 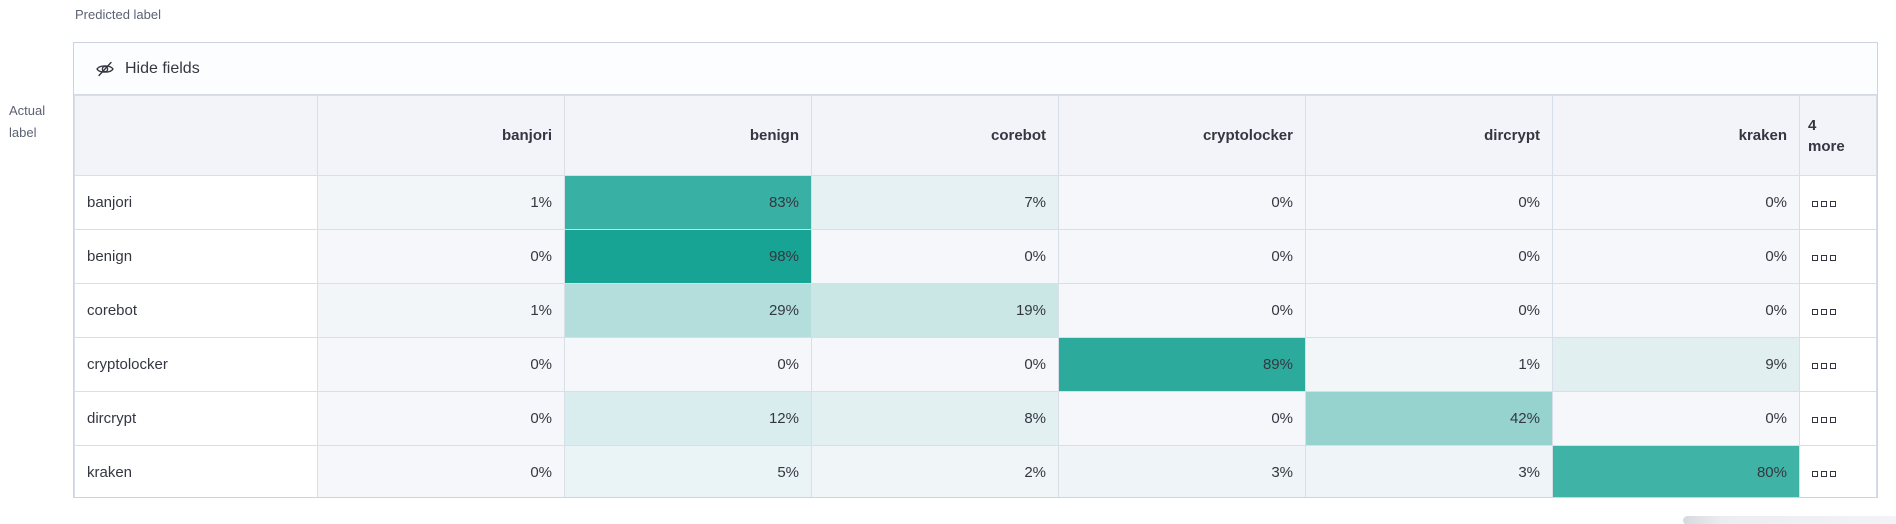 I want to click on table-row: kraken 0% 5% 2% 3% 3% 80%, so click(x=975, y=471).